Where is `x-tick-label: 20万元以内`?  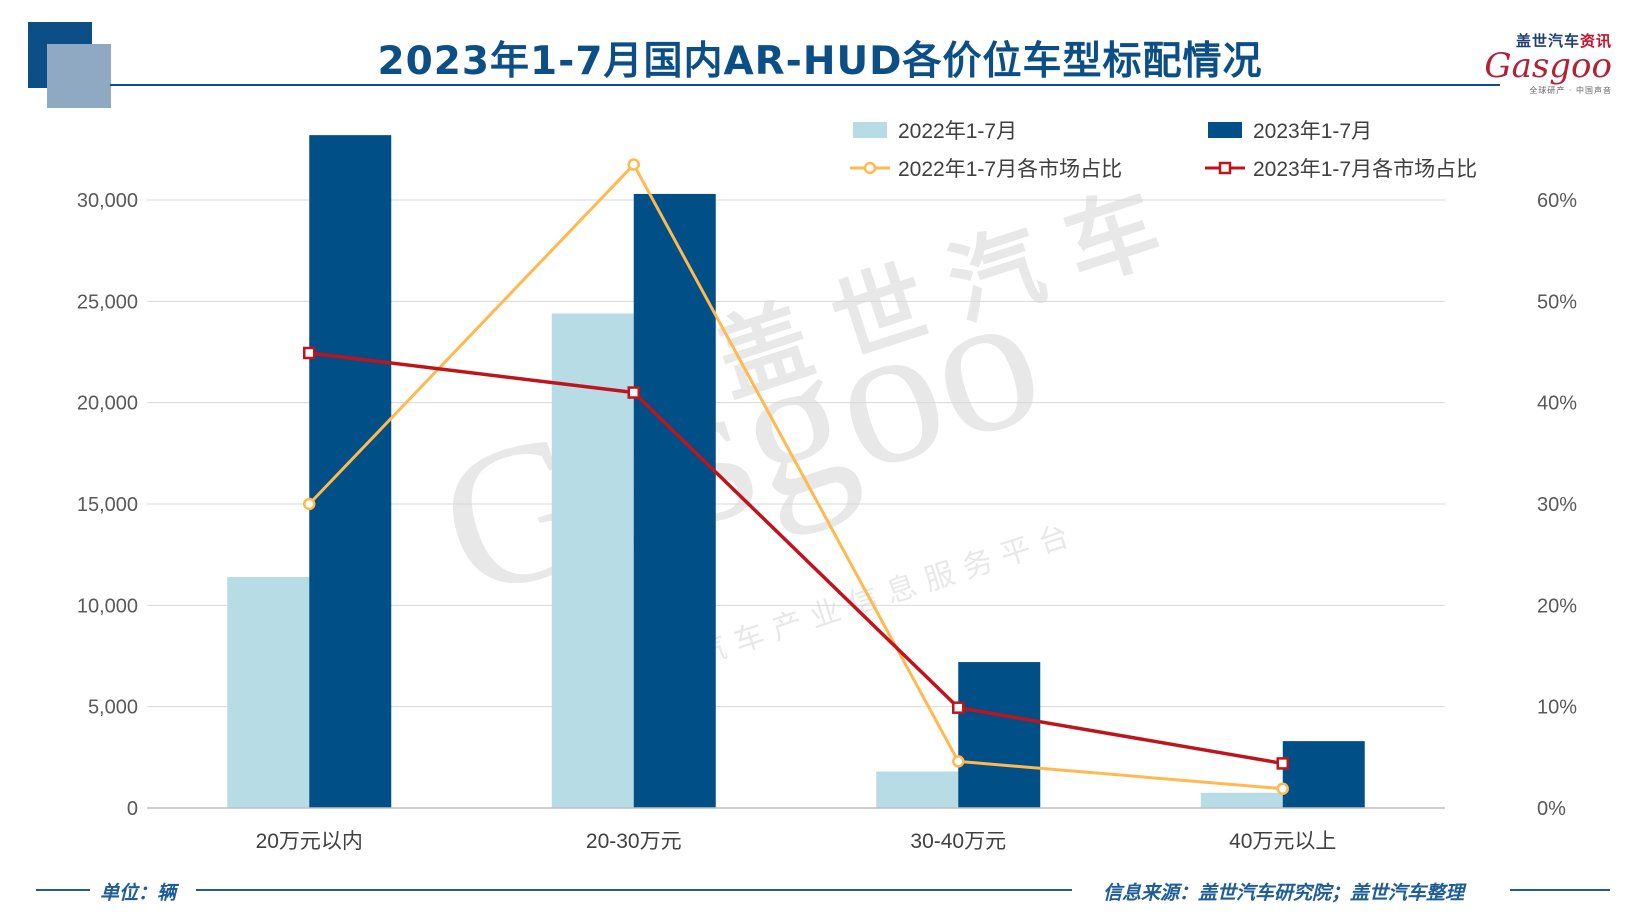
x-tick-label: 20万元以内 is located at coordinates (309, 841).